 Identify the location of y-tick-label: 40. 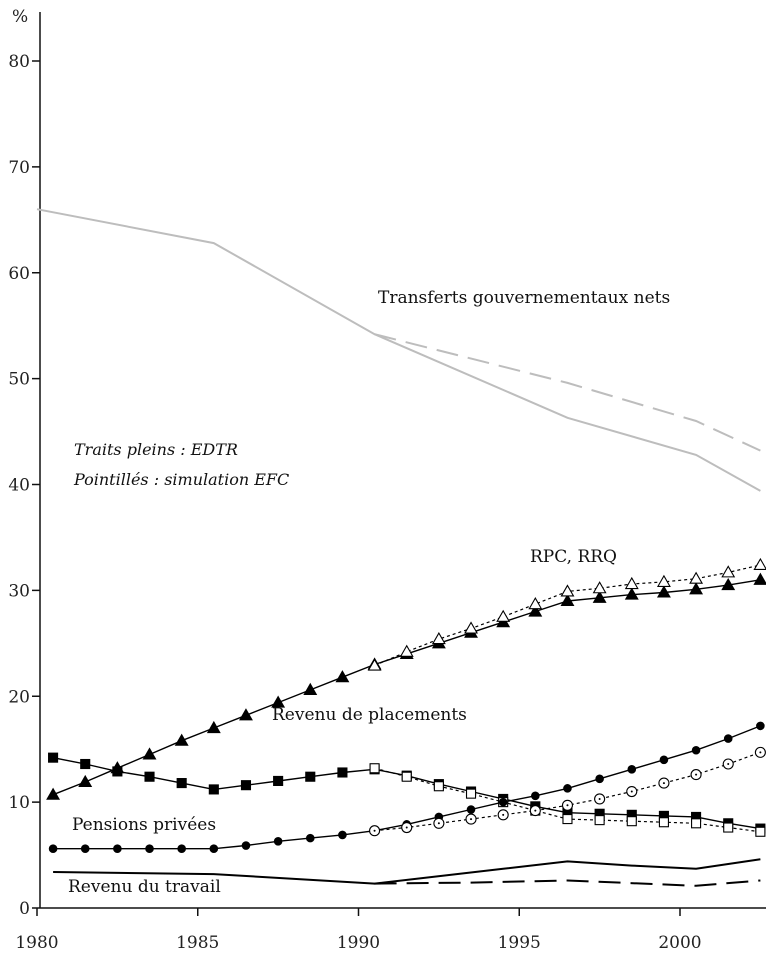
(19, 486).